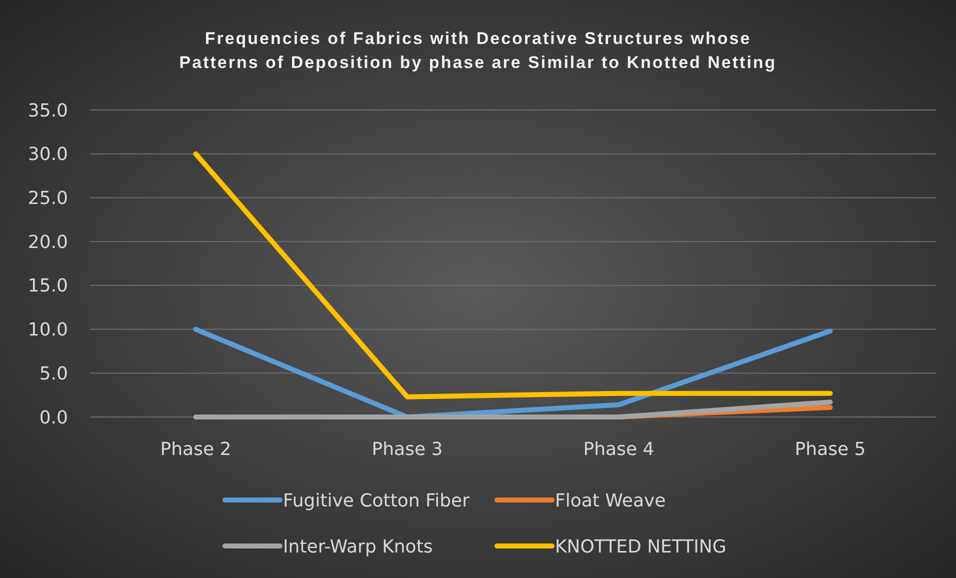  Describe the element at coordinates (48, 155) in the screenshot. I see `y-tick-label: 30.0` at that location.